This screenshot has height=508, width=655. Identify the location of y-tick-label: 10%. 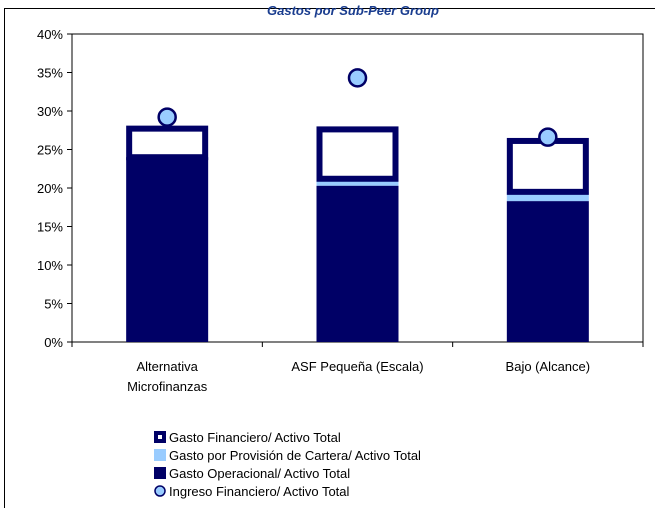
(50, 265).